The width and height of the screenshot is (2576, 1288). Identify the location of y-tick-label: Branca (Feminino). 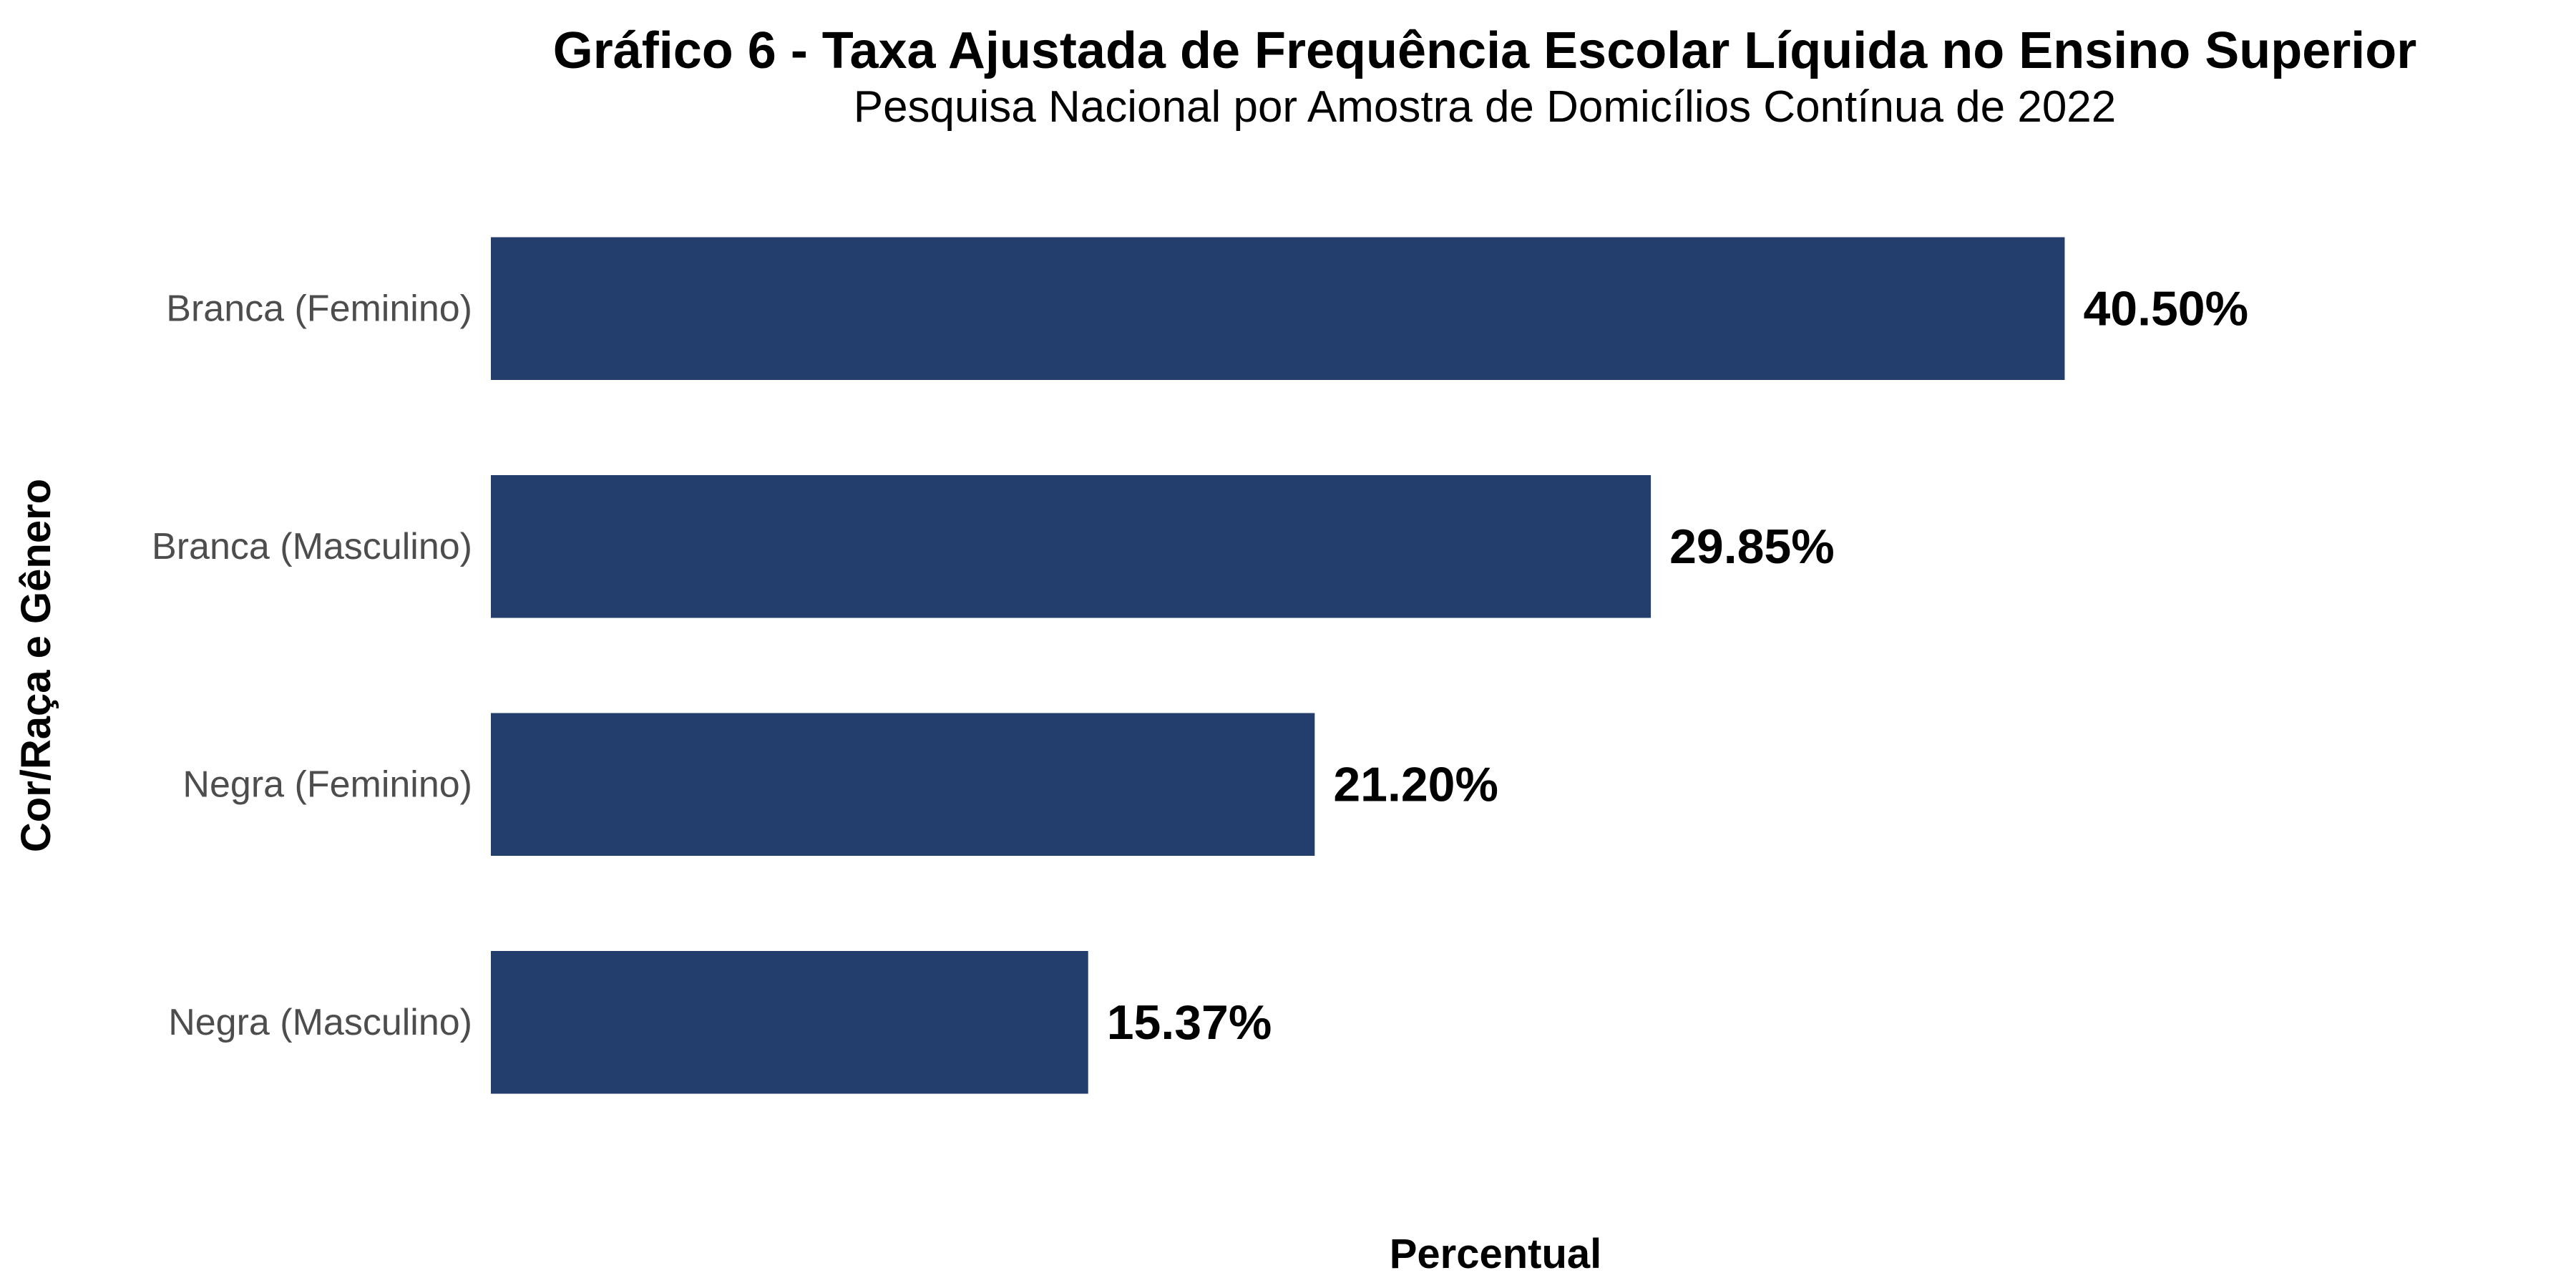
(319, 308).